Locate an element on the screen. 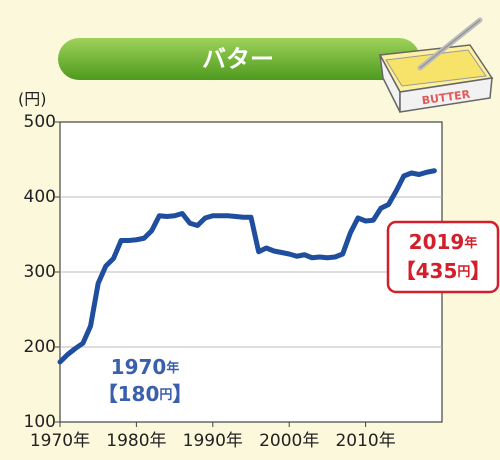 Image resolution: width=500 pixels, height=460 pixels. annotation-year: 1970年 is located at coordinates (145, 367).